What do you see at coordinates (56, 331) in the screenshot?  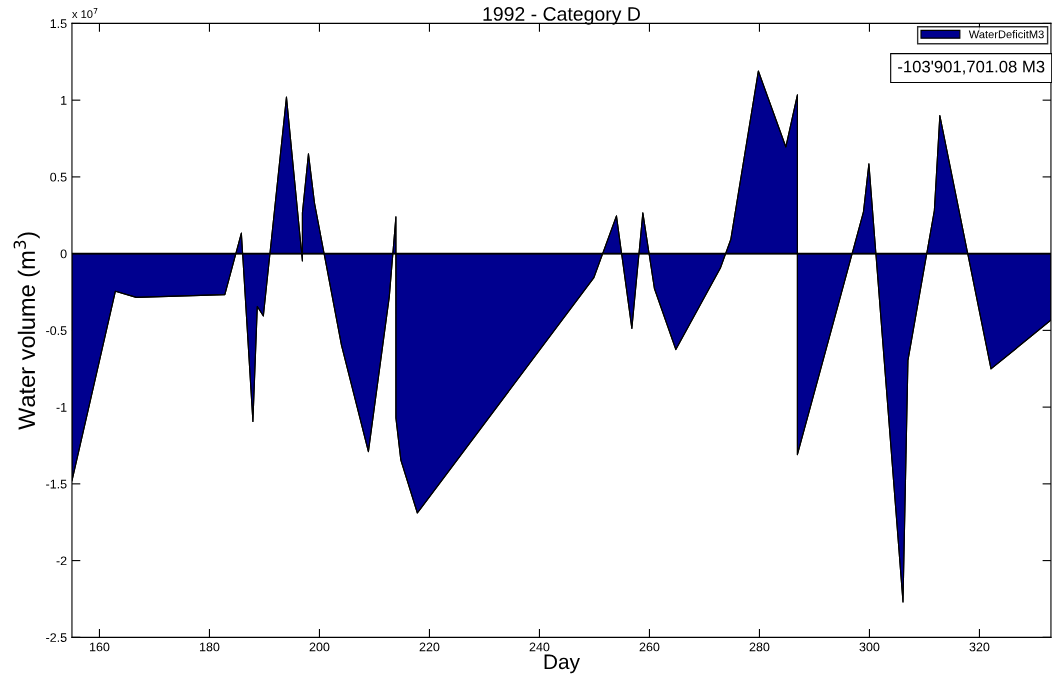 I see `y-tick-label: -0.5` at bounding box center [56, 331].